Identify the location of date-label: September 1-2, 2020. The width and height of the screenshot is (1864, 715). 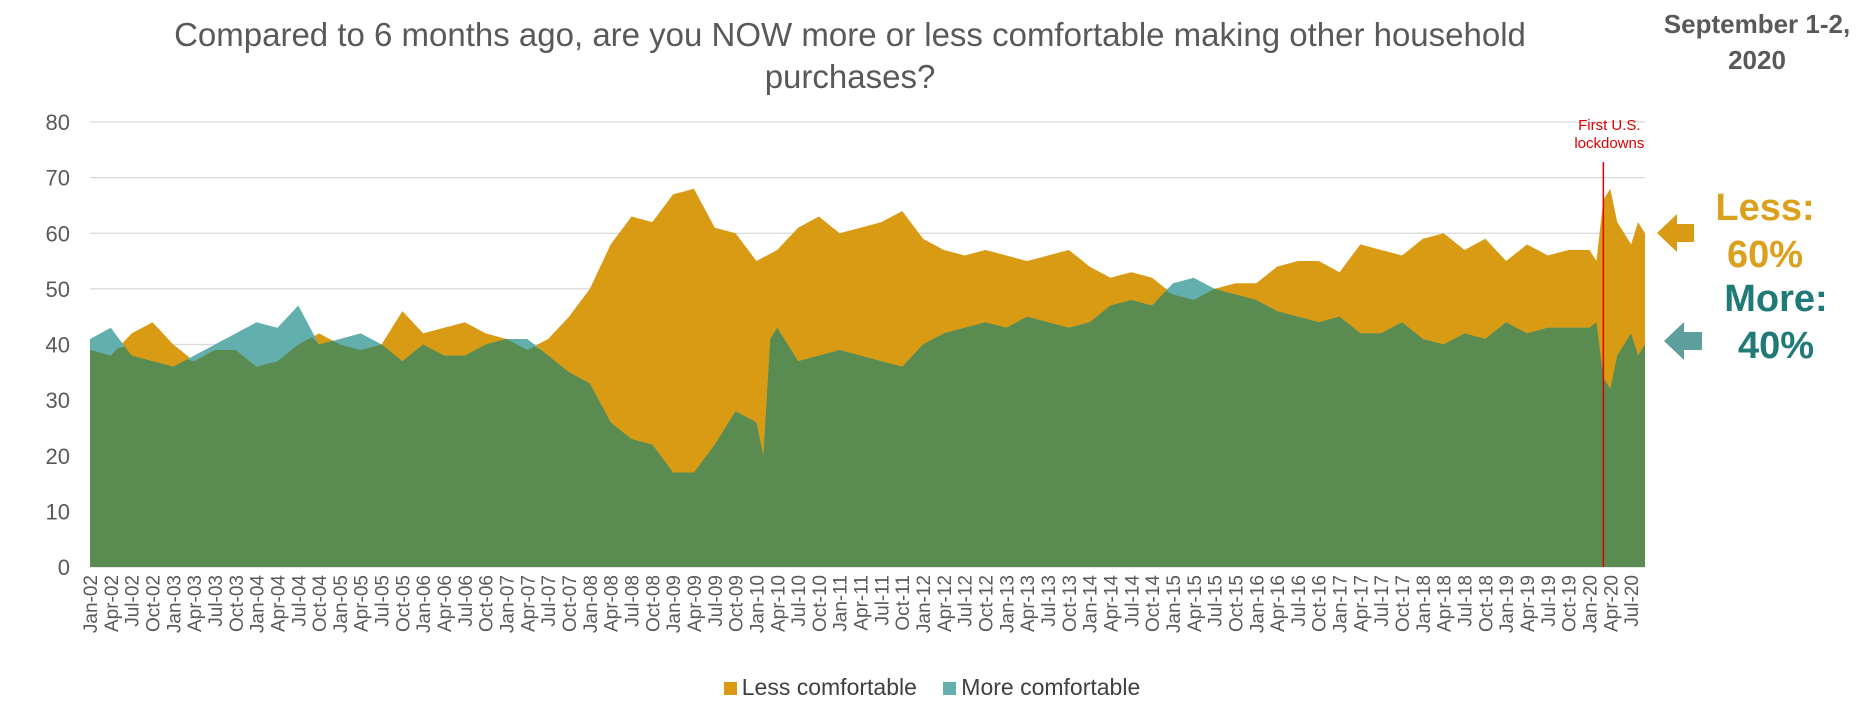
(1757, 42).